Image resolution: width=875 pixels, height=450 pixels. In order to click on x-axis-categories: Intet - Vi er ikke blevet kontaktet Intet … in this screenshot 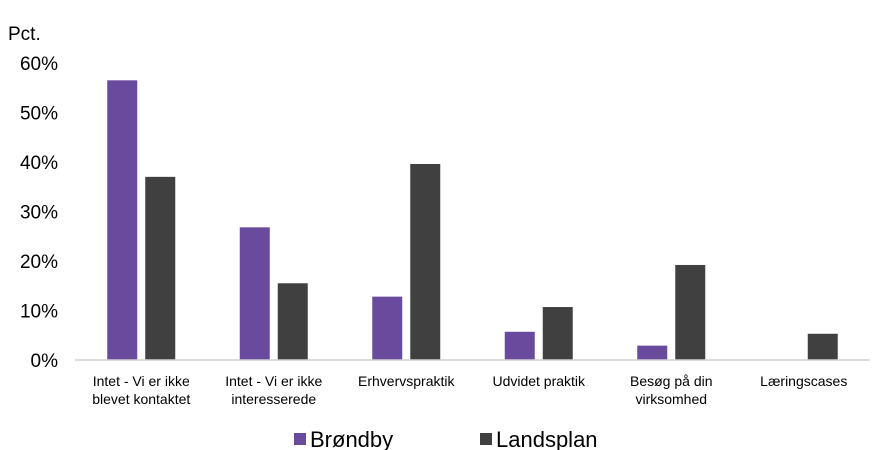, I will do `click(469, 390)`.